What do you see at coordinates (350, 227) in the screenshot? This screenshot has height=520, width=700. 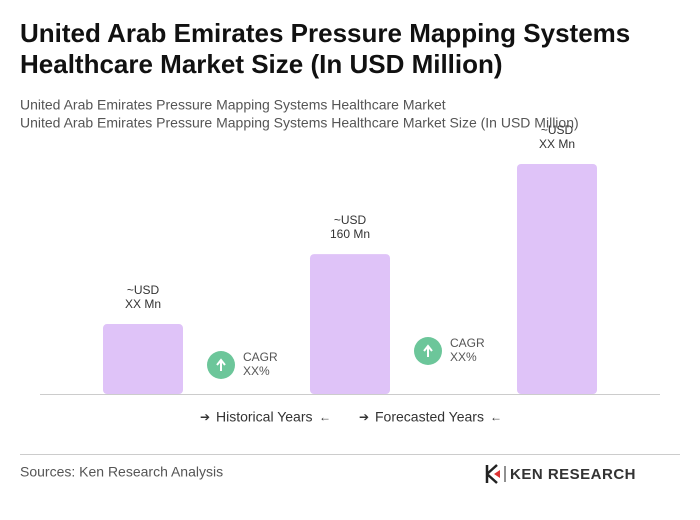 I see `value-label: ~USD 160 Mn` at bounding box center [350, 227].